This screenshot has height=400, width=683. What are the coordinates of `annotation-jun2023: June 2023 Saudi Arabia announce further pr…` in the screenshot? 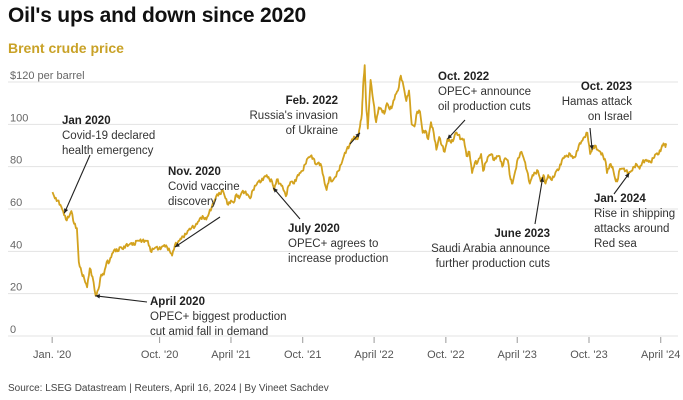 It's located at (490, 223).